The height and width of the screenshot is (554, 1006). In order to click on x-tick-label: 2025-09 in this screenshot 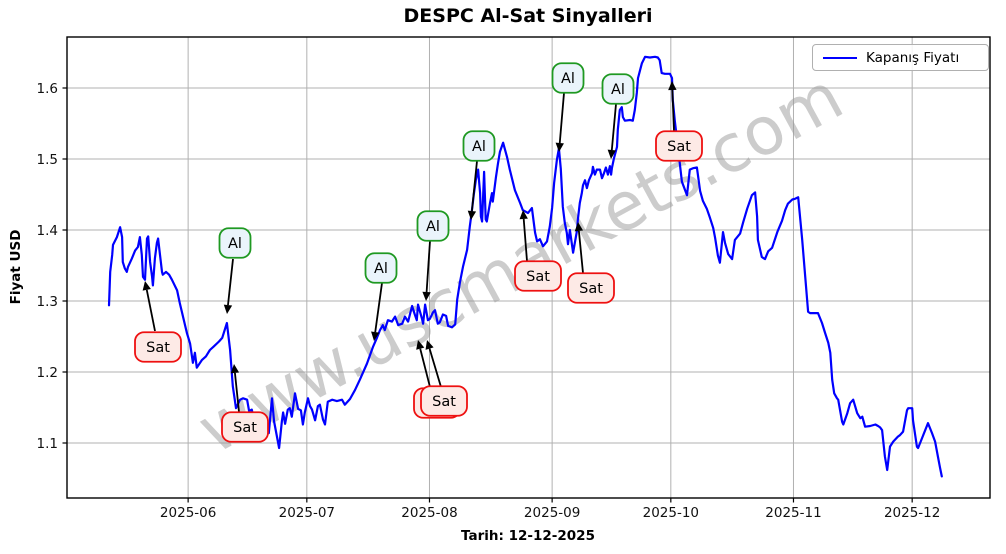, I will do `click(552, 513)`.